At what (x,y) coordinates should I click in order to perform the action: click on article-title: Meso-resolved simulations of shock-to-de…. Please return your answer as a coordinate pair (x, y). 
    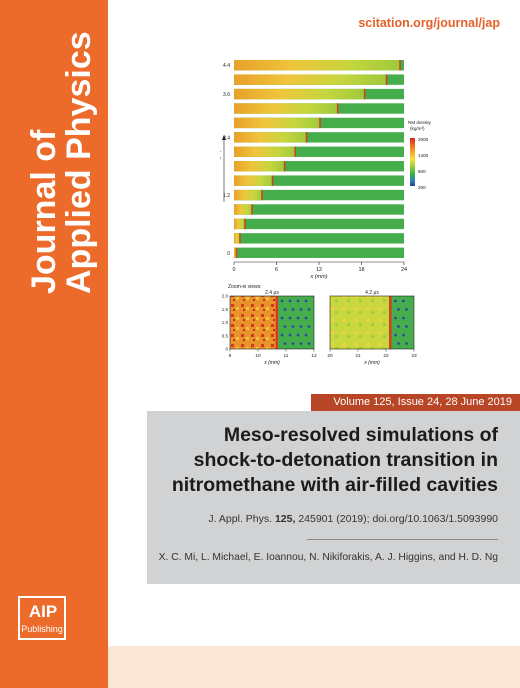
    Looking at the image, I should click on (334, 460).